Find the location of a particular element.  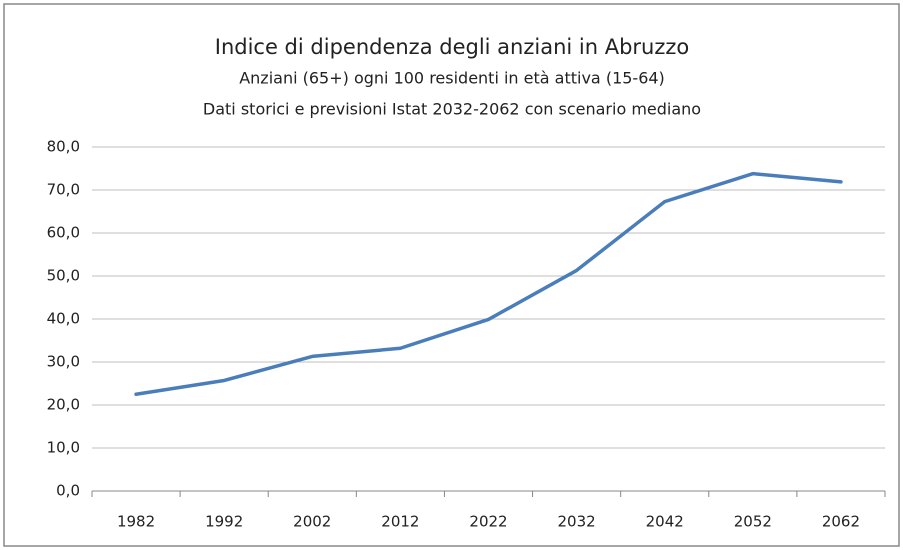

x-tick-label: 1982 is located at coordinates (136, 522).